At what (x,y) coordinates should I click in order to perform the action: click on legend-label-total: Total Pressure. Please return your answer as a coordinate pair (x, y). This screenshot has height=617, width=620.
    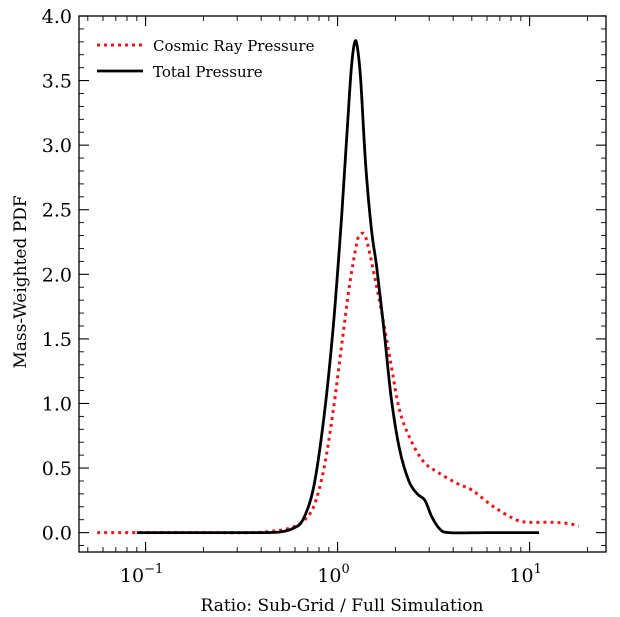
    Looking at the image, I should click on (208, 72).